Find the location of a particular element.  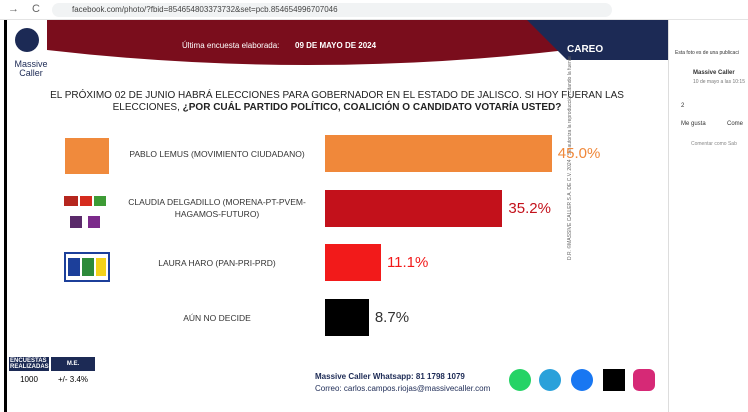

logo-coalition is located at coordinates (87, 216).